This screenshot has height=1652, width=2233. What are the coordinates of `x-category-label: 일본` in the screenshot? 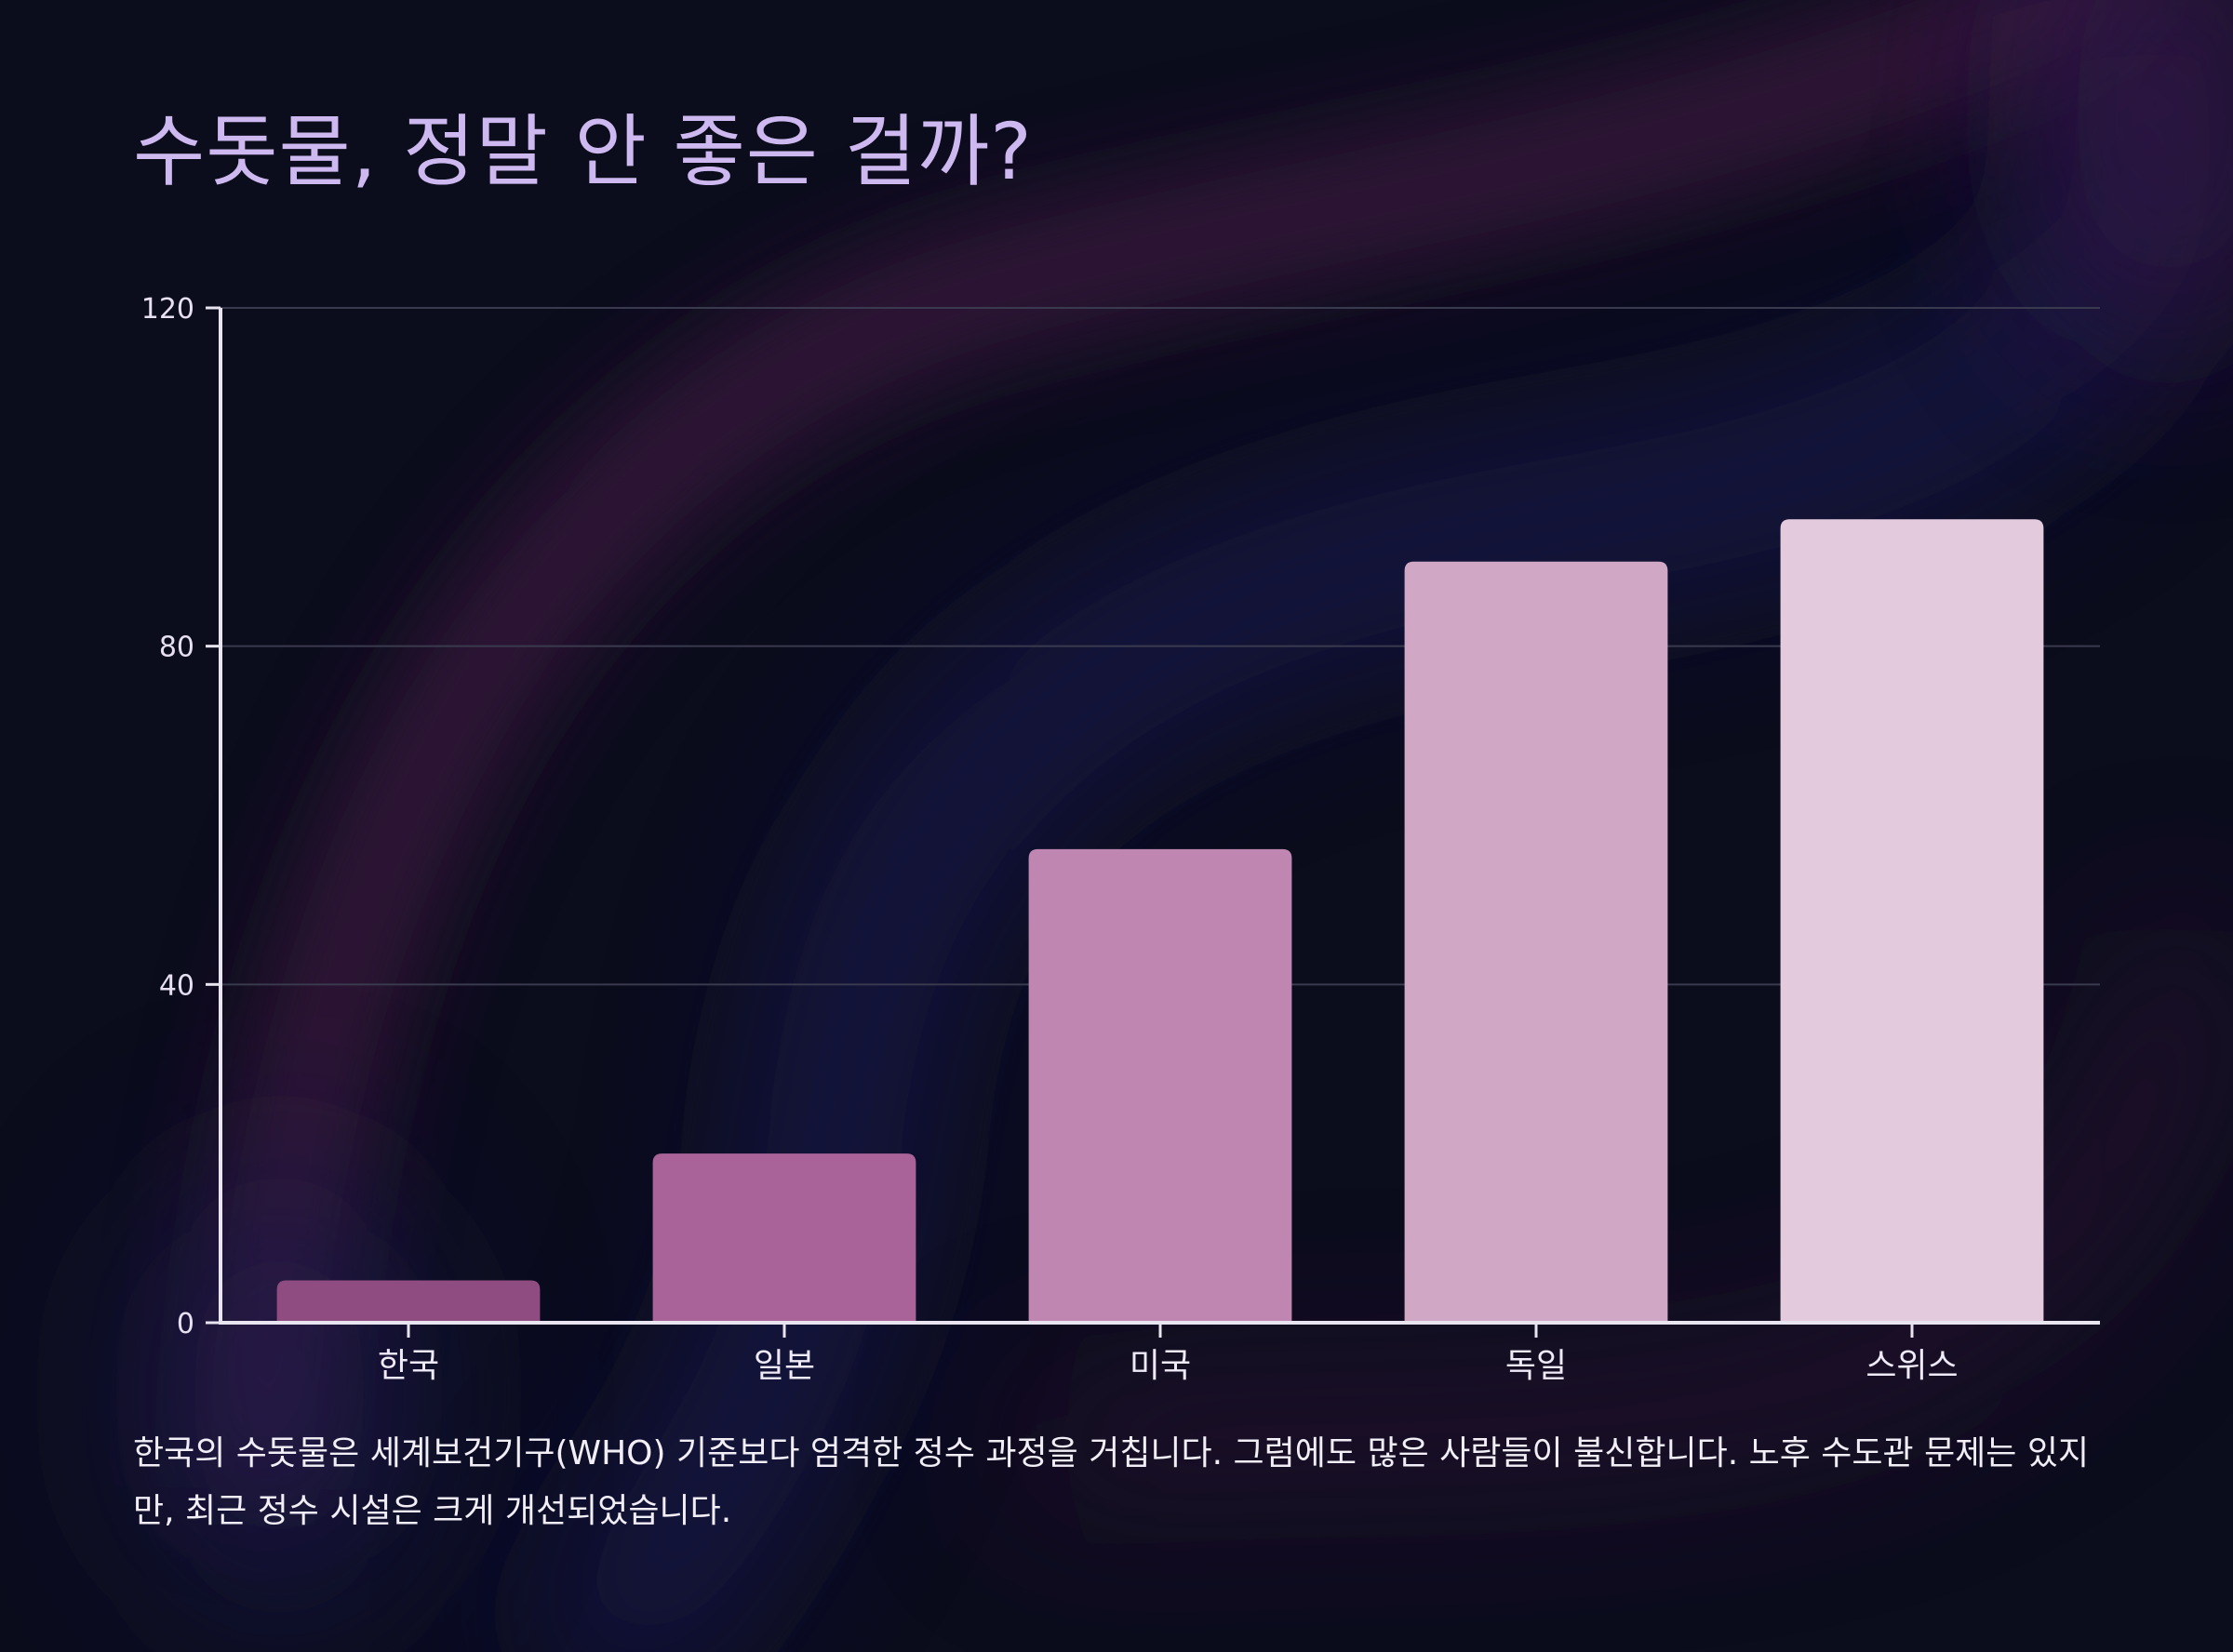 It's located at (784, 1366).